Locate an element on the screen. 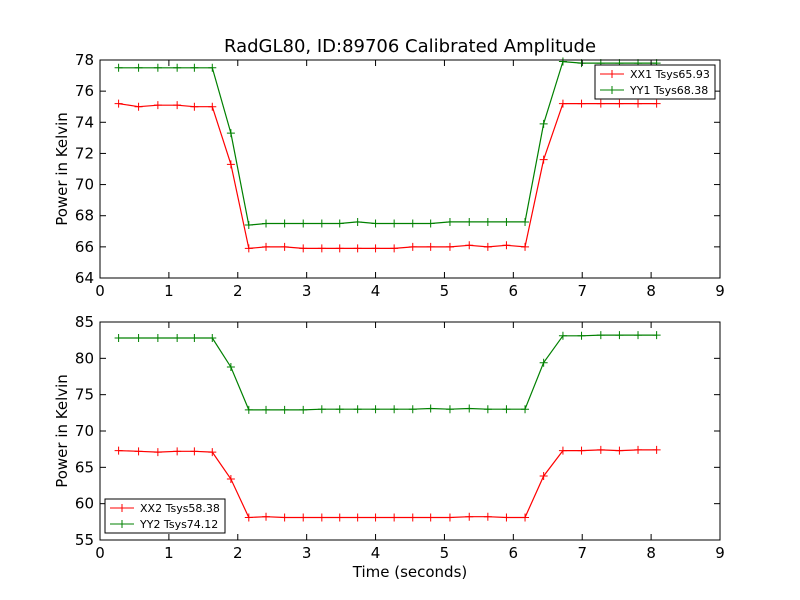  y-tick-label: 72 is located at coordinates (84, 153).